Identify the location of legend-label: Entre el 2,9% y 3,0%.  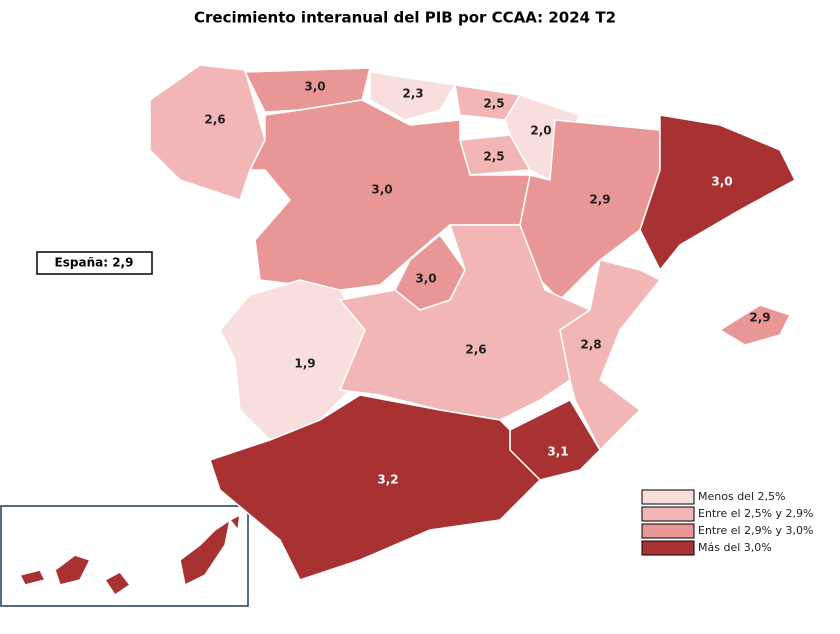
(756, 530).